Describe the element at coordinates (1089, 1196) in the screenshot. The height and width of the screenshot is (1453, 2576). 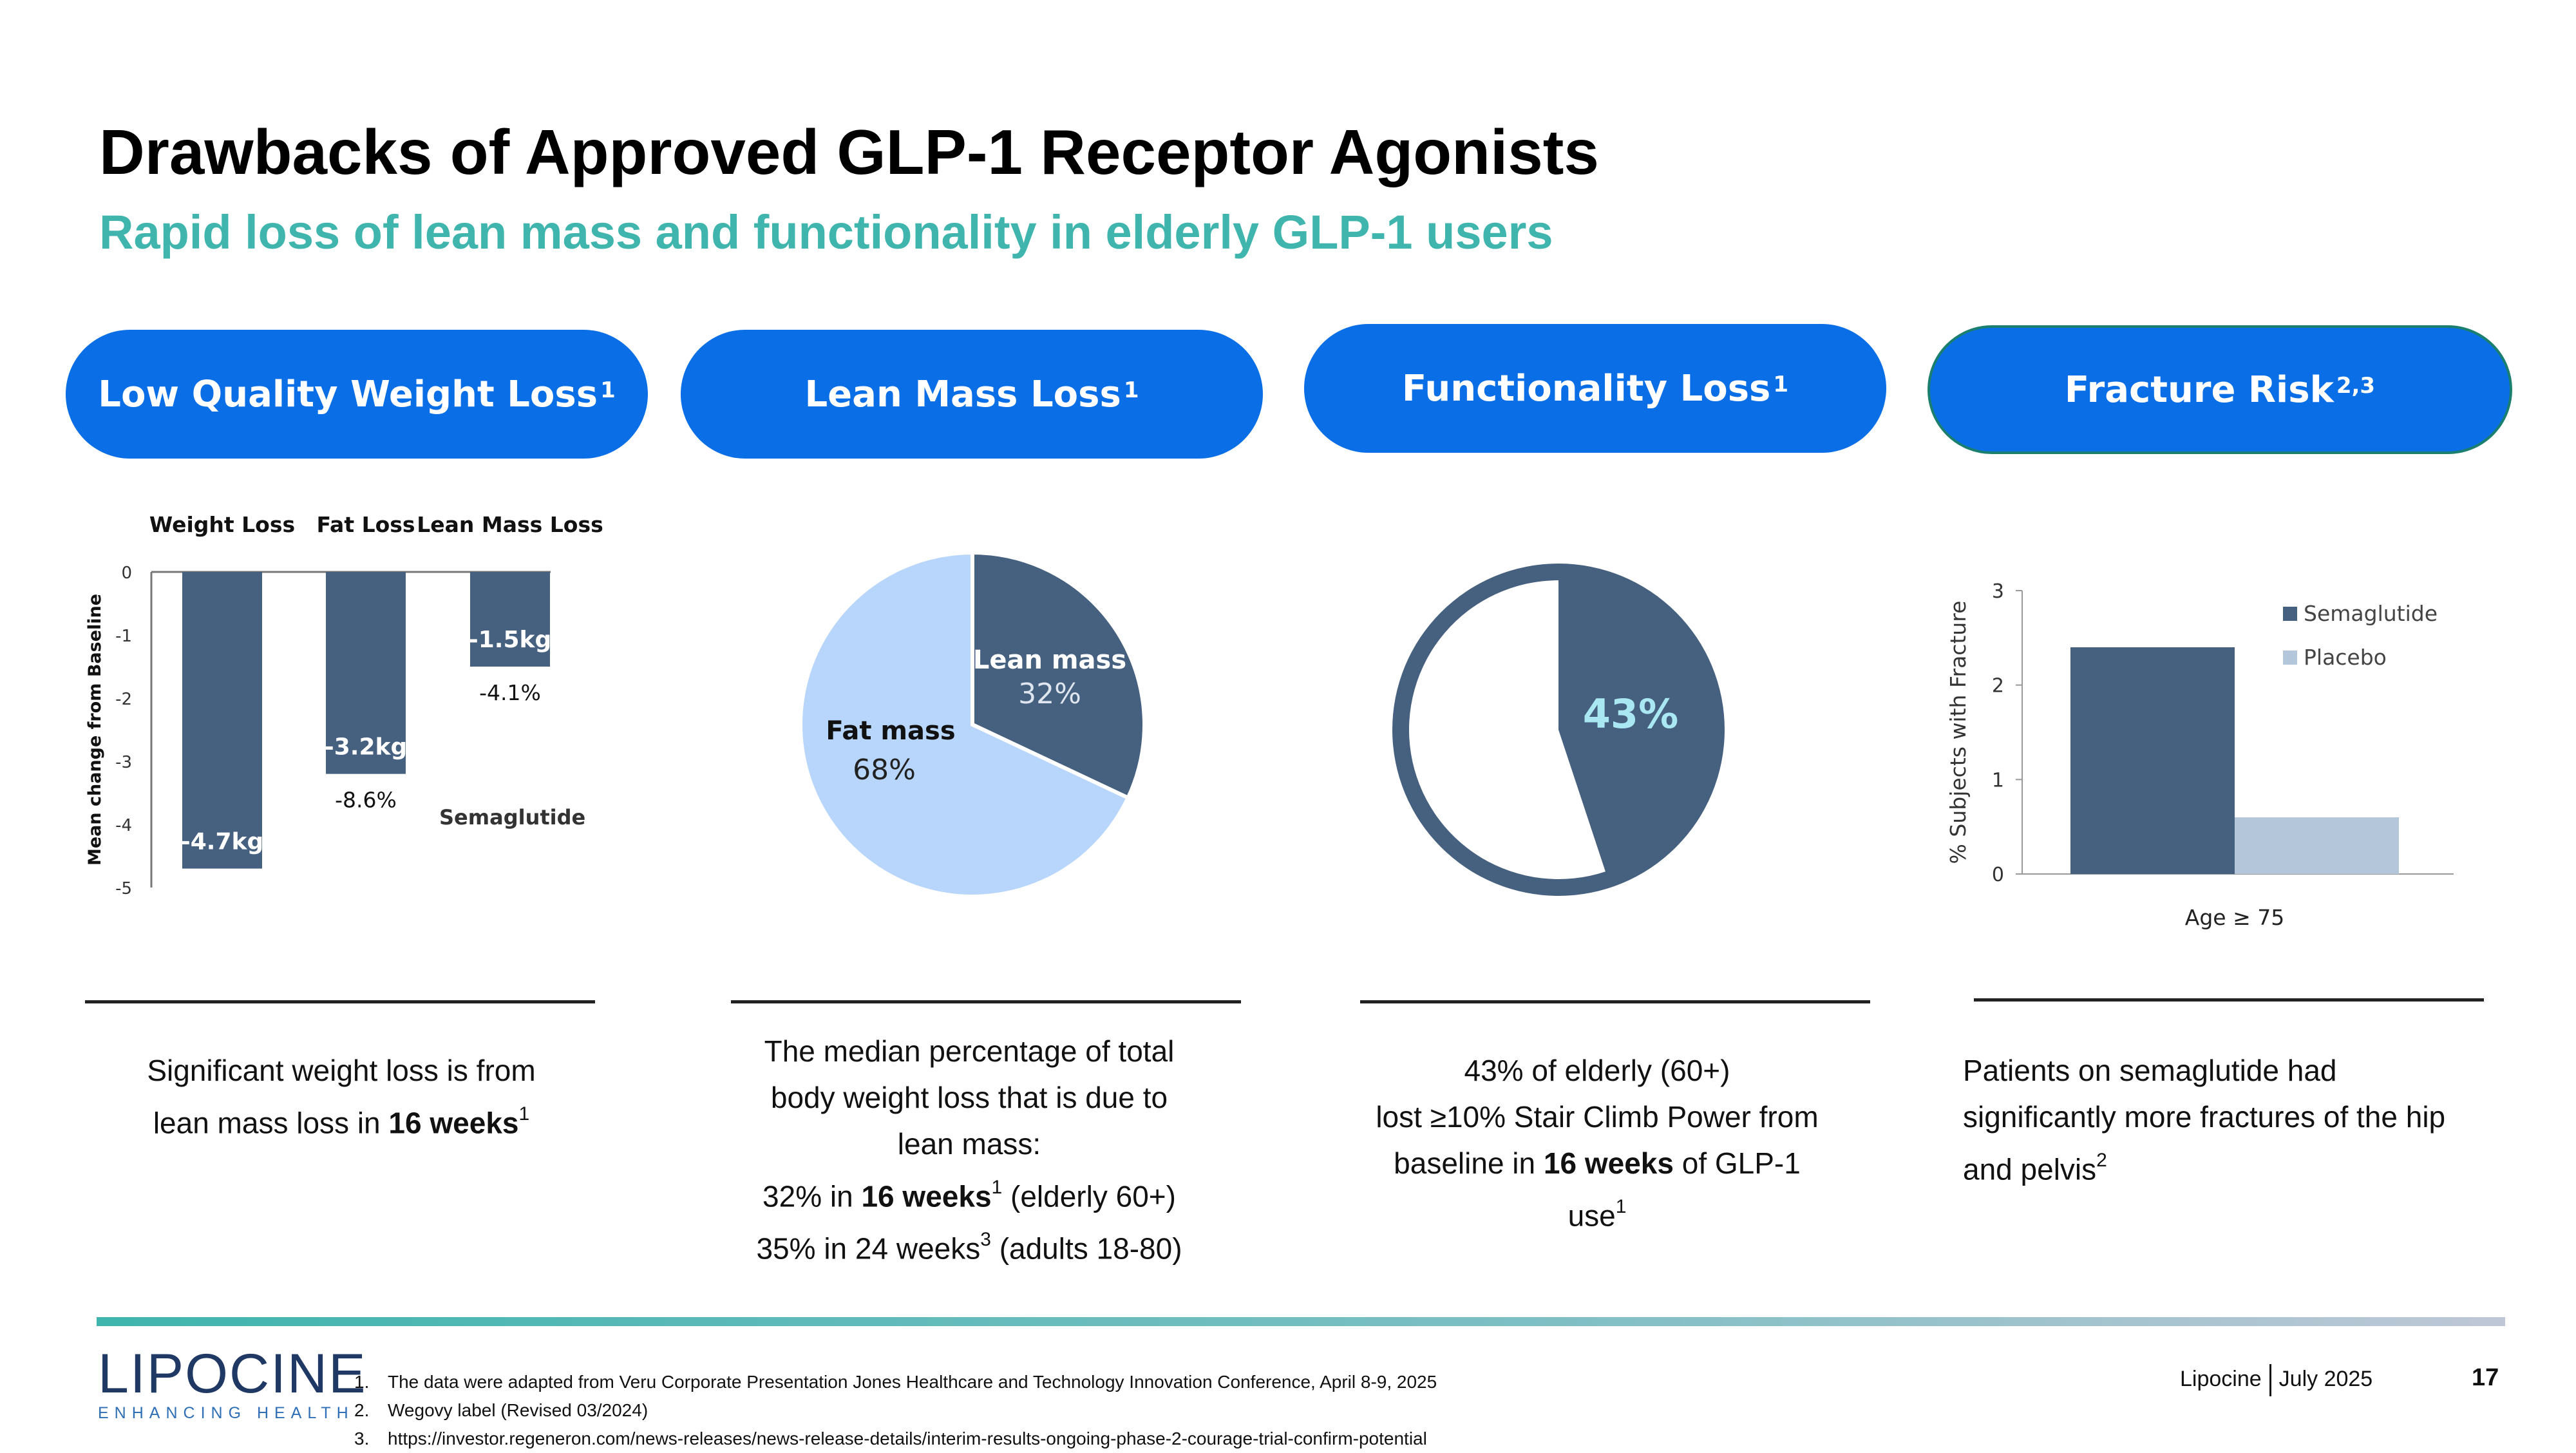
I see `caption-text: (elderly 60+)` at that location.